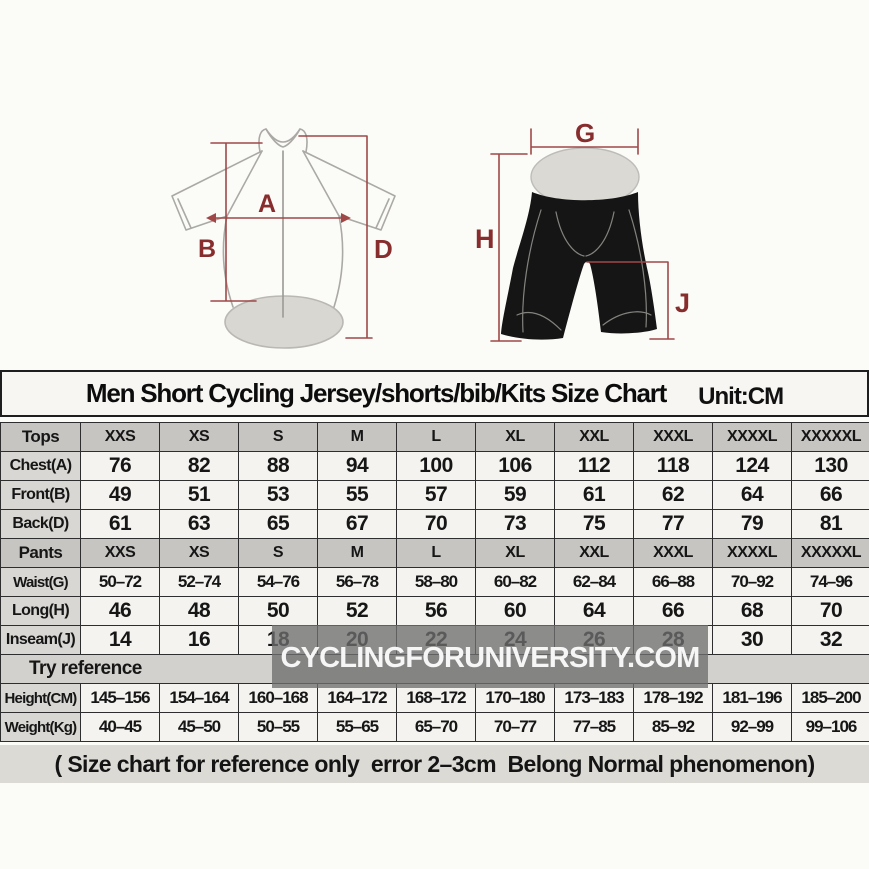 This screenshot has width=869, height=869. I want to click on row-label-cell: Weight(Kg), so click(40, 727).